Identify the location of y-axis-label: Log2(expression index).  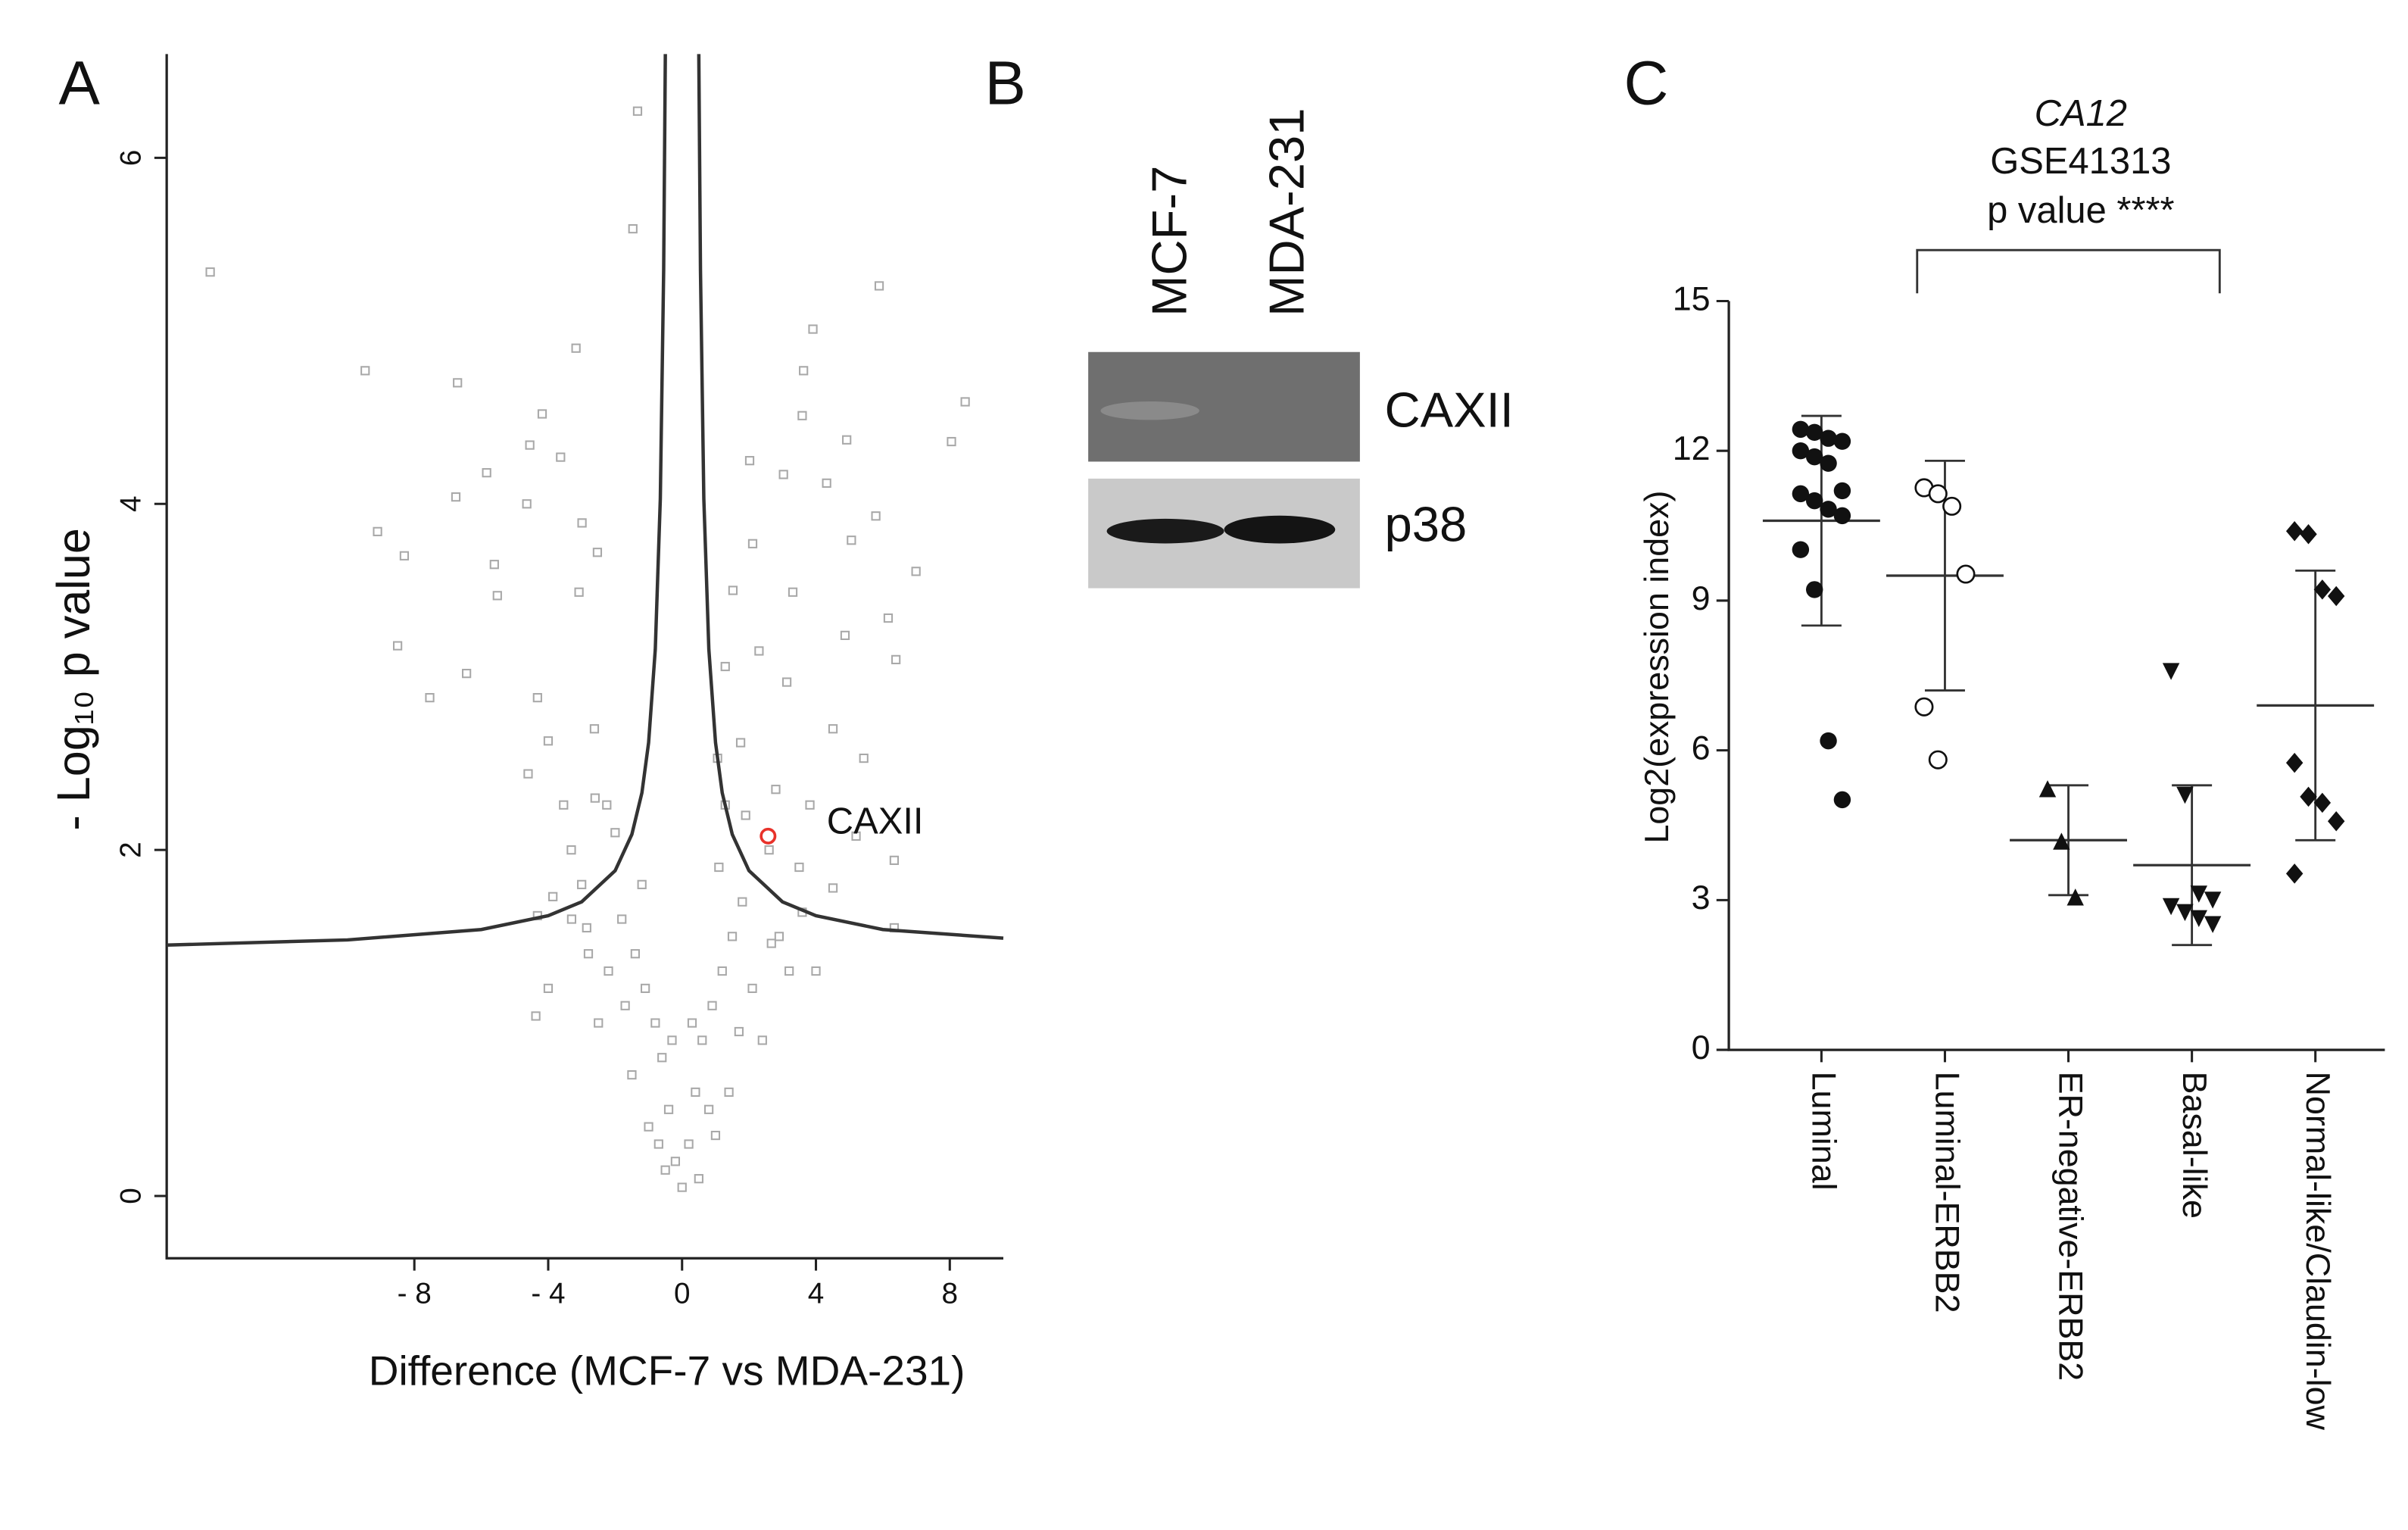
(1657, 667).